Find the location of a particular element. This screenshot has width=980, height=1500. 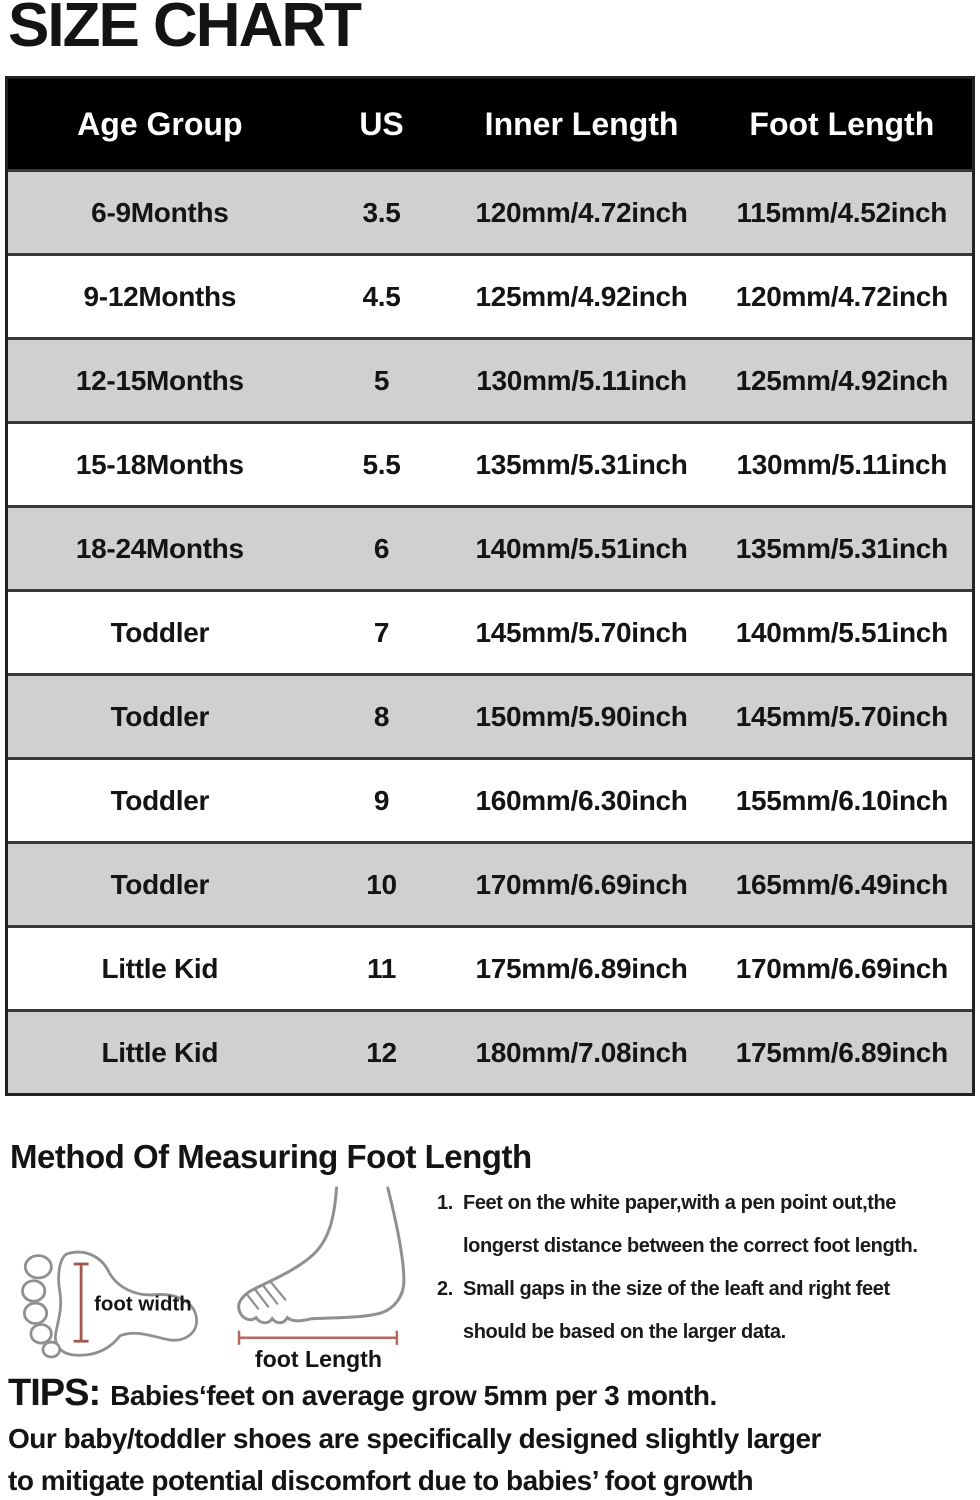

foot-length-cell: 130mm/5.11inch is located at coordinates (842, 464).